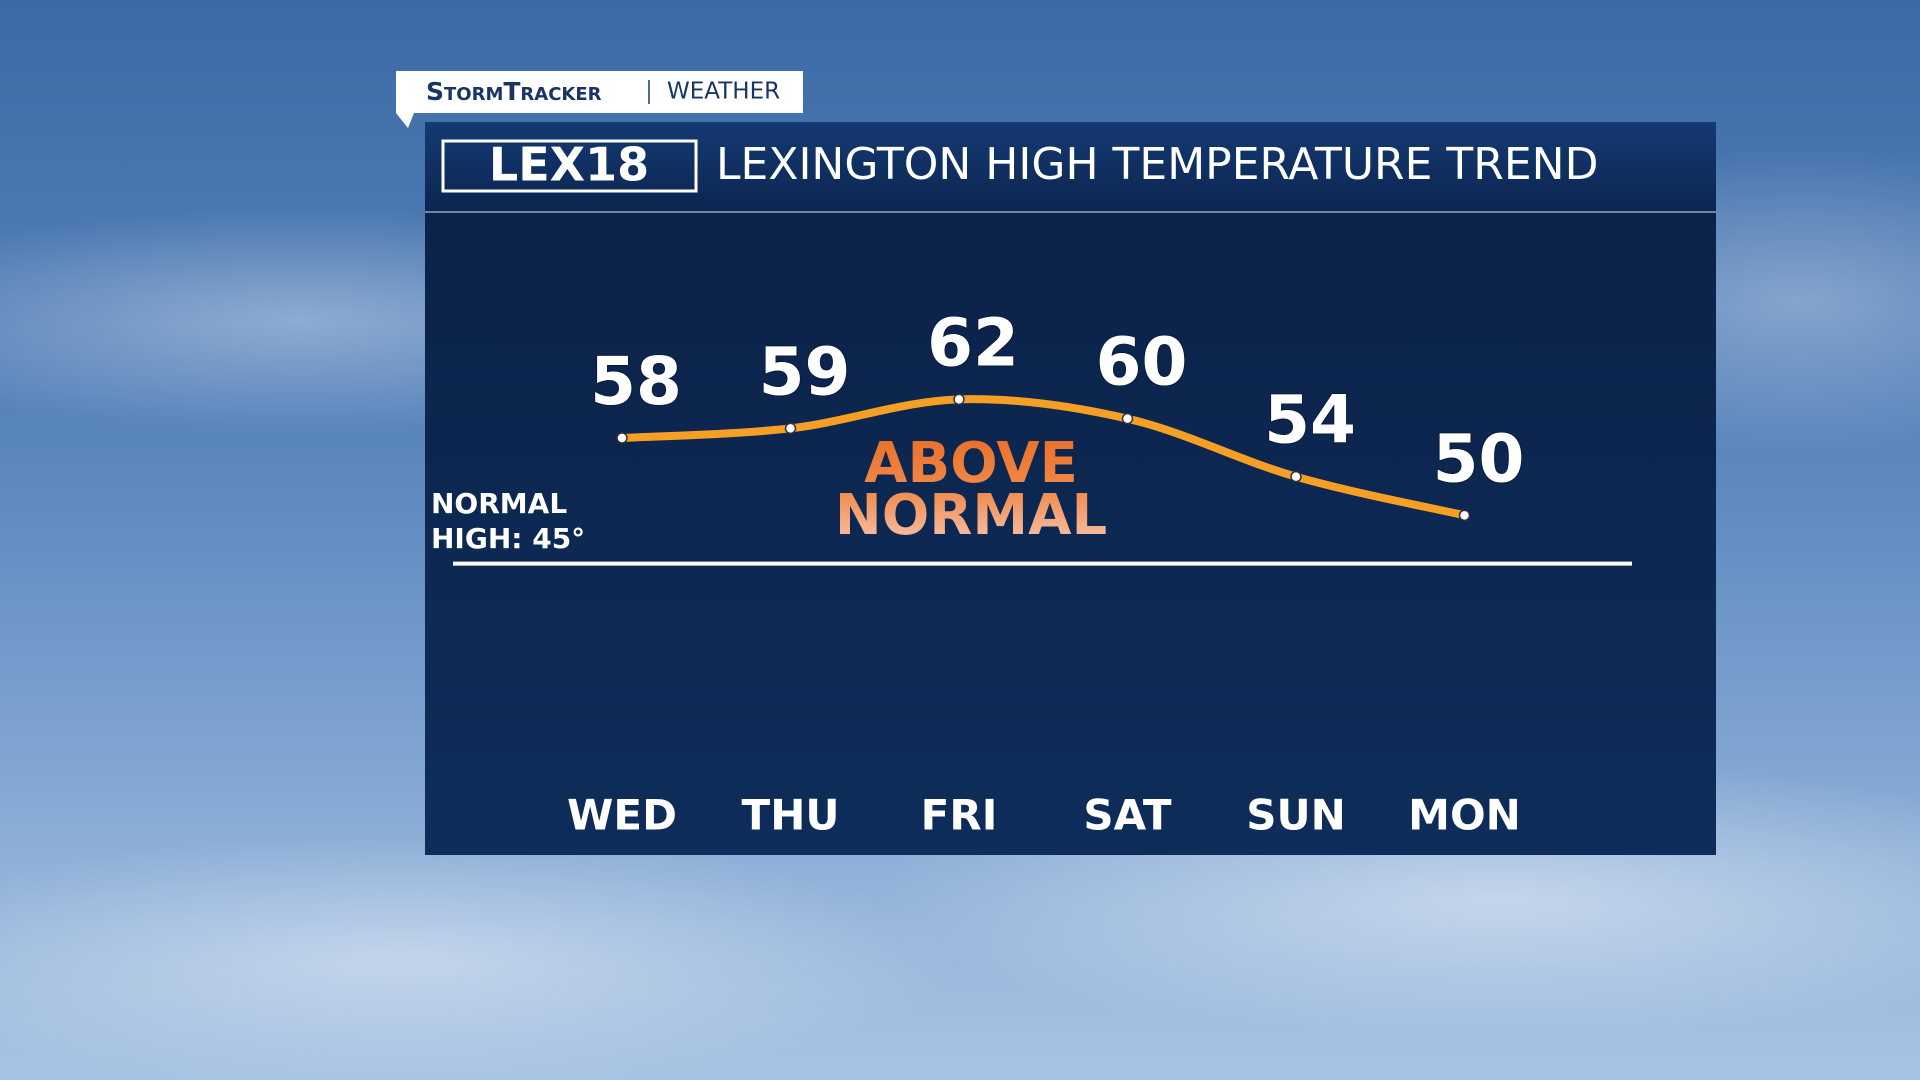  What do you see at coordinates (636, 381) in the screenshot?
I see `value-label: 58` at bounding box center [636, 381].